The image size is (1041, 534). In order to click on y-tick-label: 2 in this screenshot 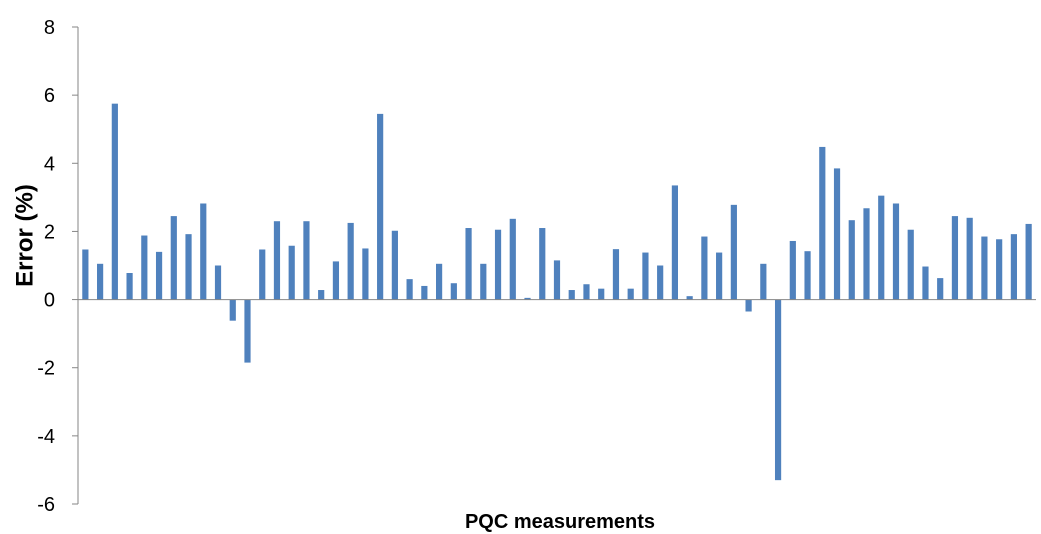, I will do `click(49, 232)`.